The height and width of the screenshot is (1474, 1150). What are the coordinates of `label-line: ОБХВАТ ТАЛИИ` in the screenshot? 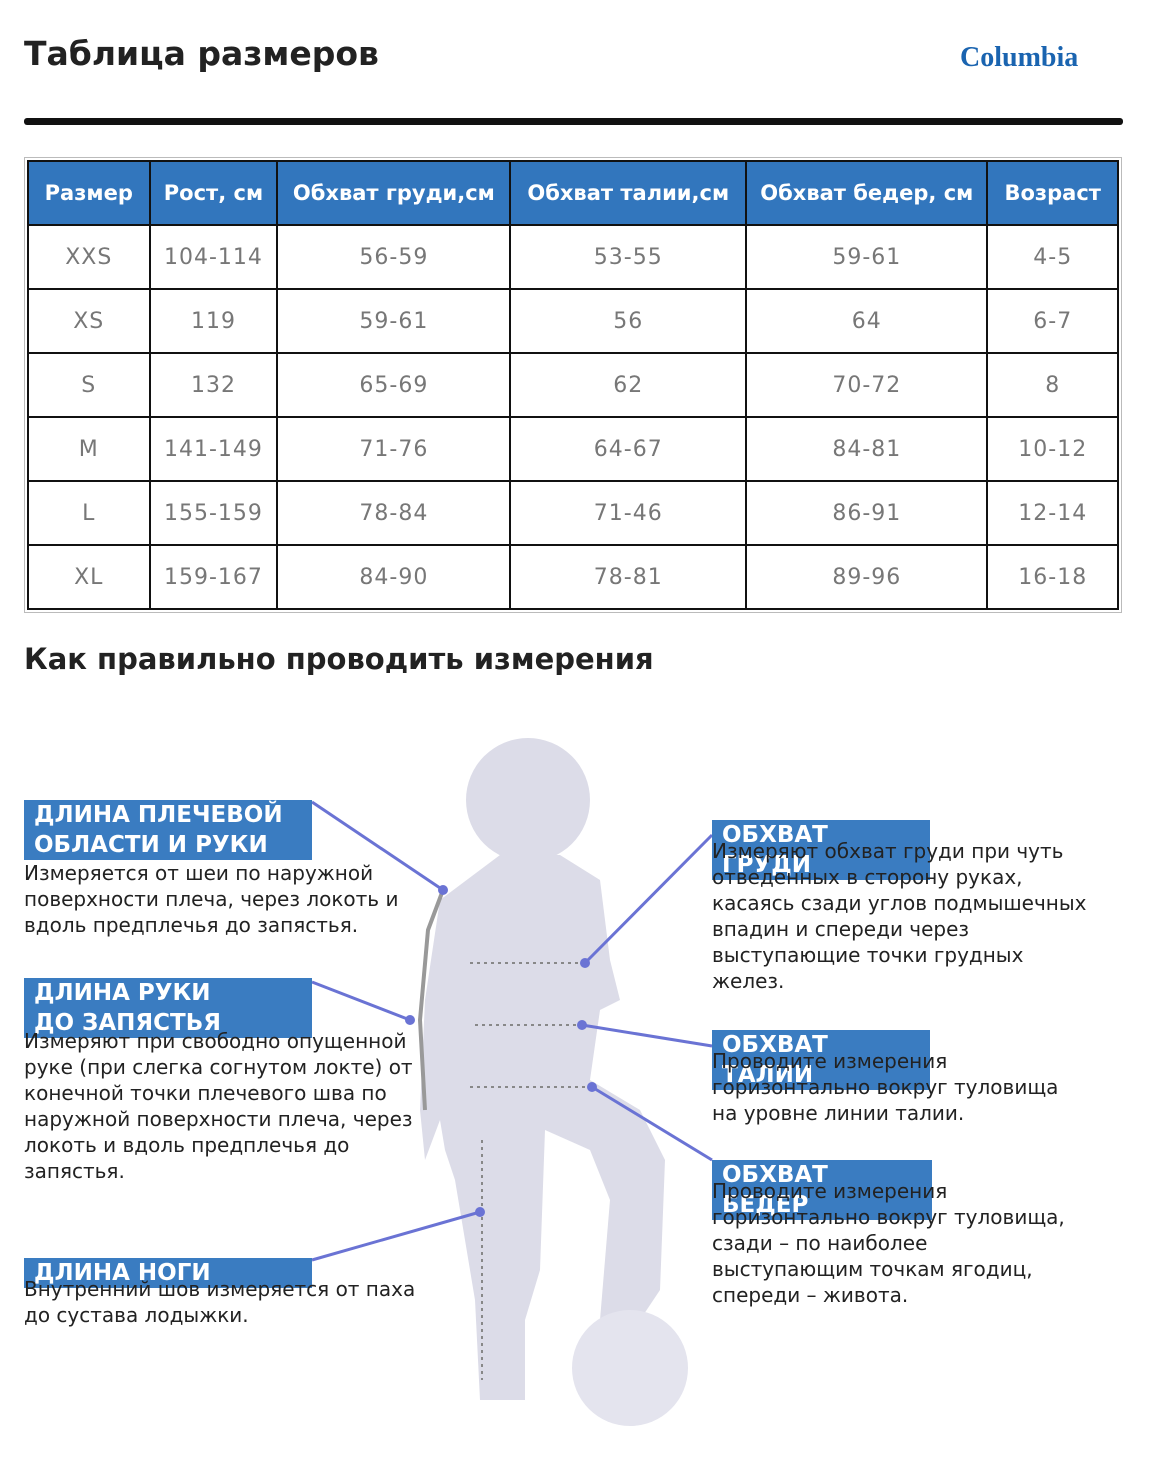 It's located at (775, 1060).